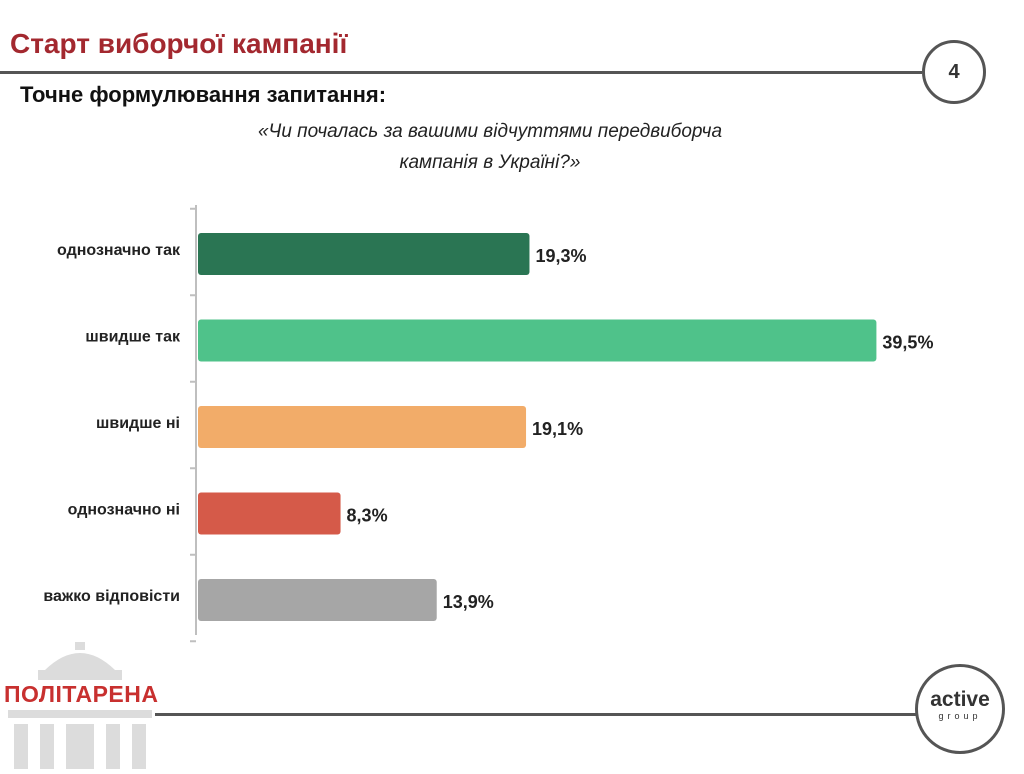 Image resolution: width=1024 pixels, height=774 pixels. I want to click on value-label: 19,1%, so click(557, 429).